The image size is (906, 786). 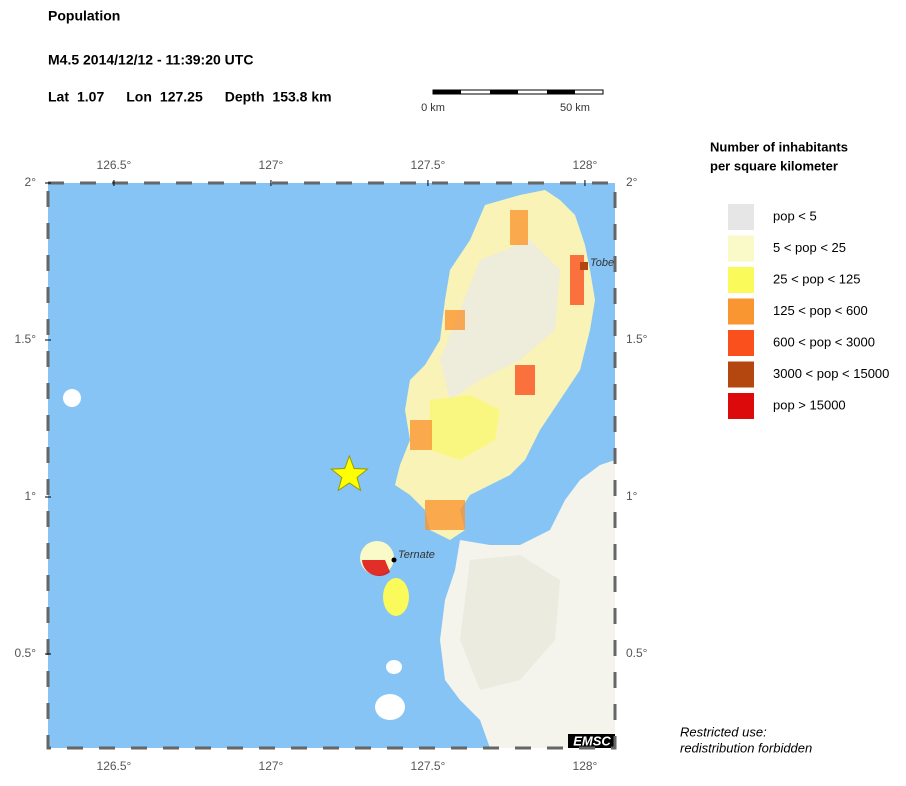 What do you see at coordinates (301, 97) in the screenshot?
I see `location-value: 153.8 km` at bounding box center [301, 97].